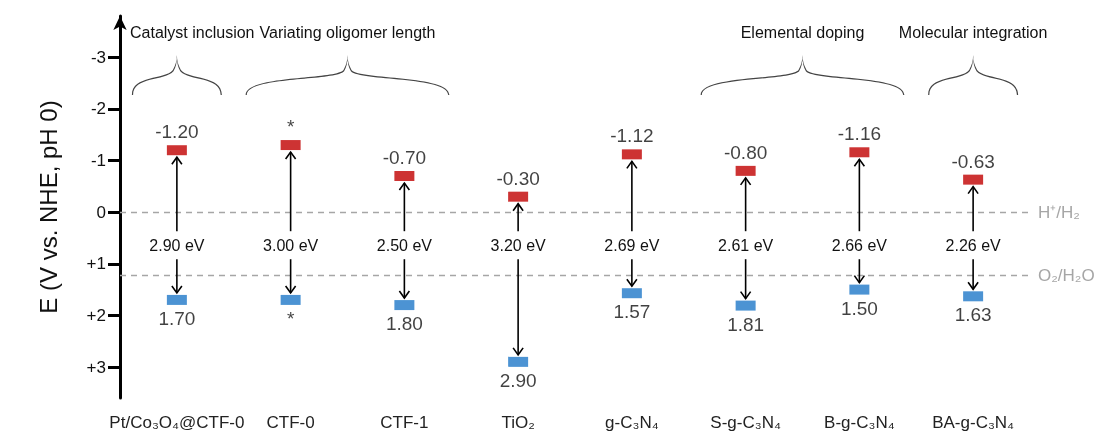 This screenshot has height=439, width=1120. I want to click on x-tick-label: Pt/Co₃O₄@CTF-0, so click(177, 422).